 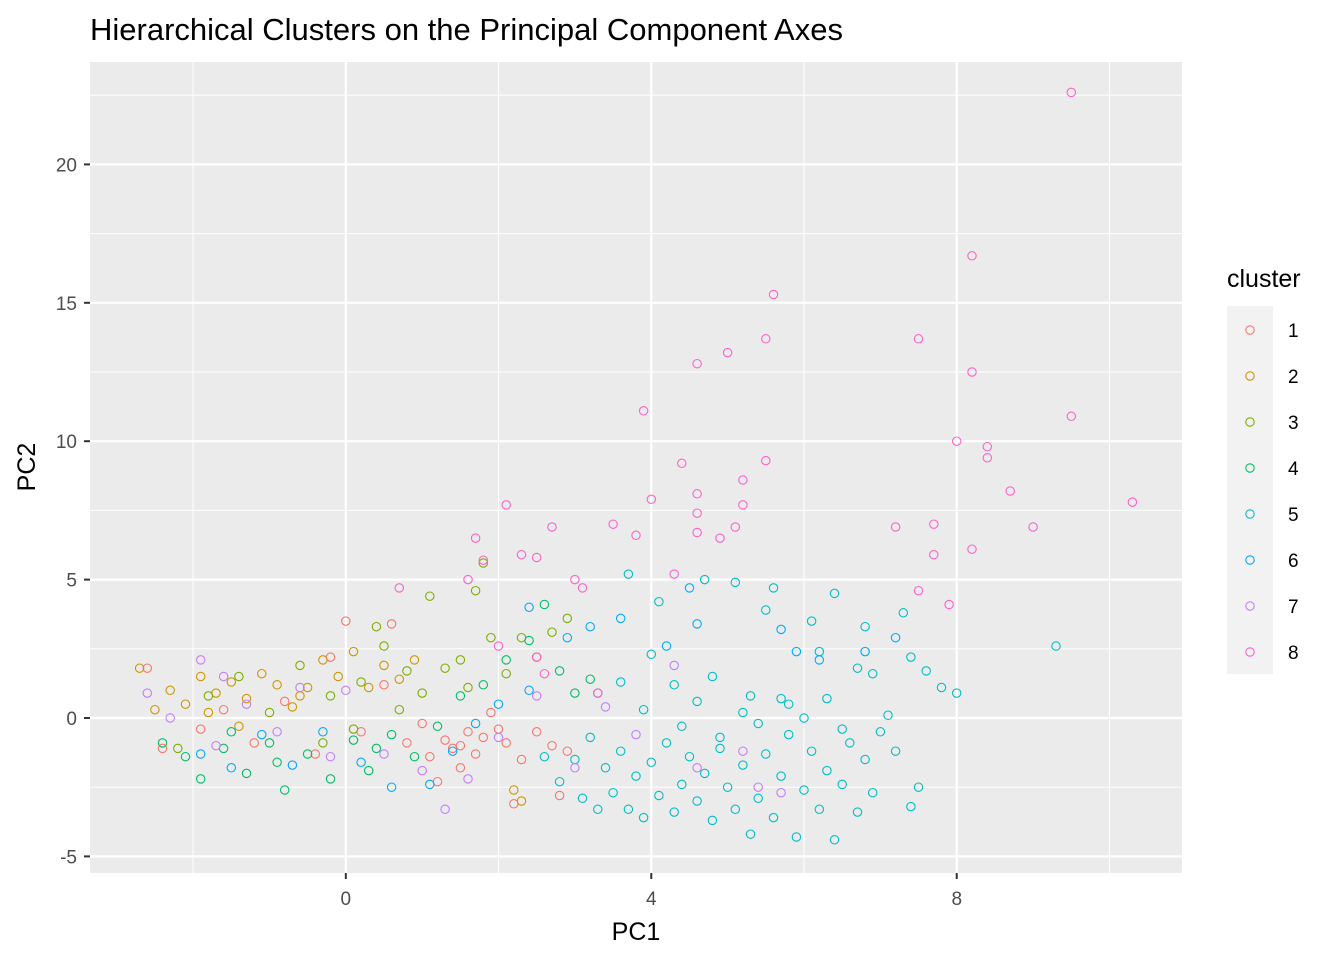 What do you see at coordinates (66, 304) in the screenshot?
I see `y-tick-label: 15` at bounding box center [66, 304].